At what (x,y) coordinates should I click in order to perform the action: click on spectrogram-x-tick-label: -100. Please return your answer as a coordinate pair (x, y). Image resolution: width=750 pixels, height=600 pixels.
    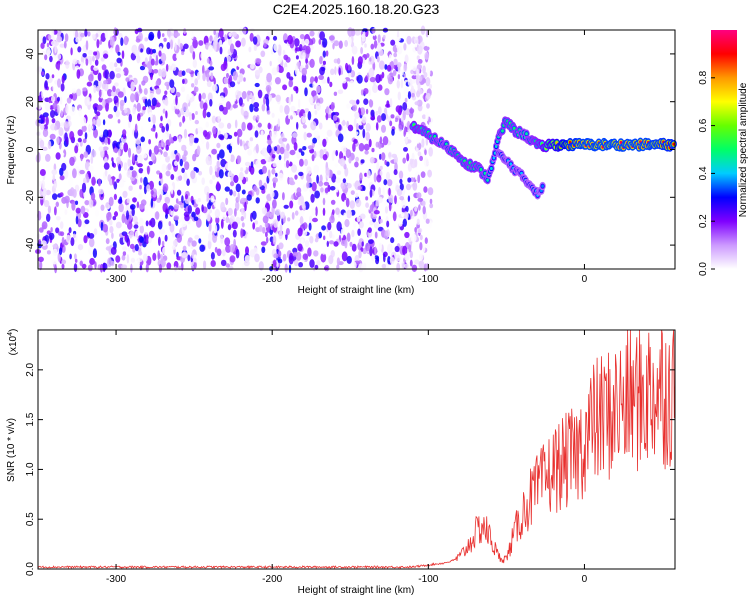
    Looking at the image, I should click on (428, 279).